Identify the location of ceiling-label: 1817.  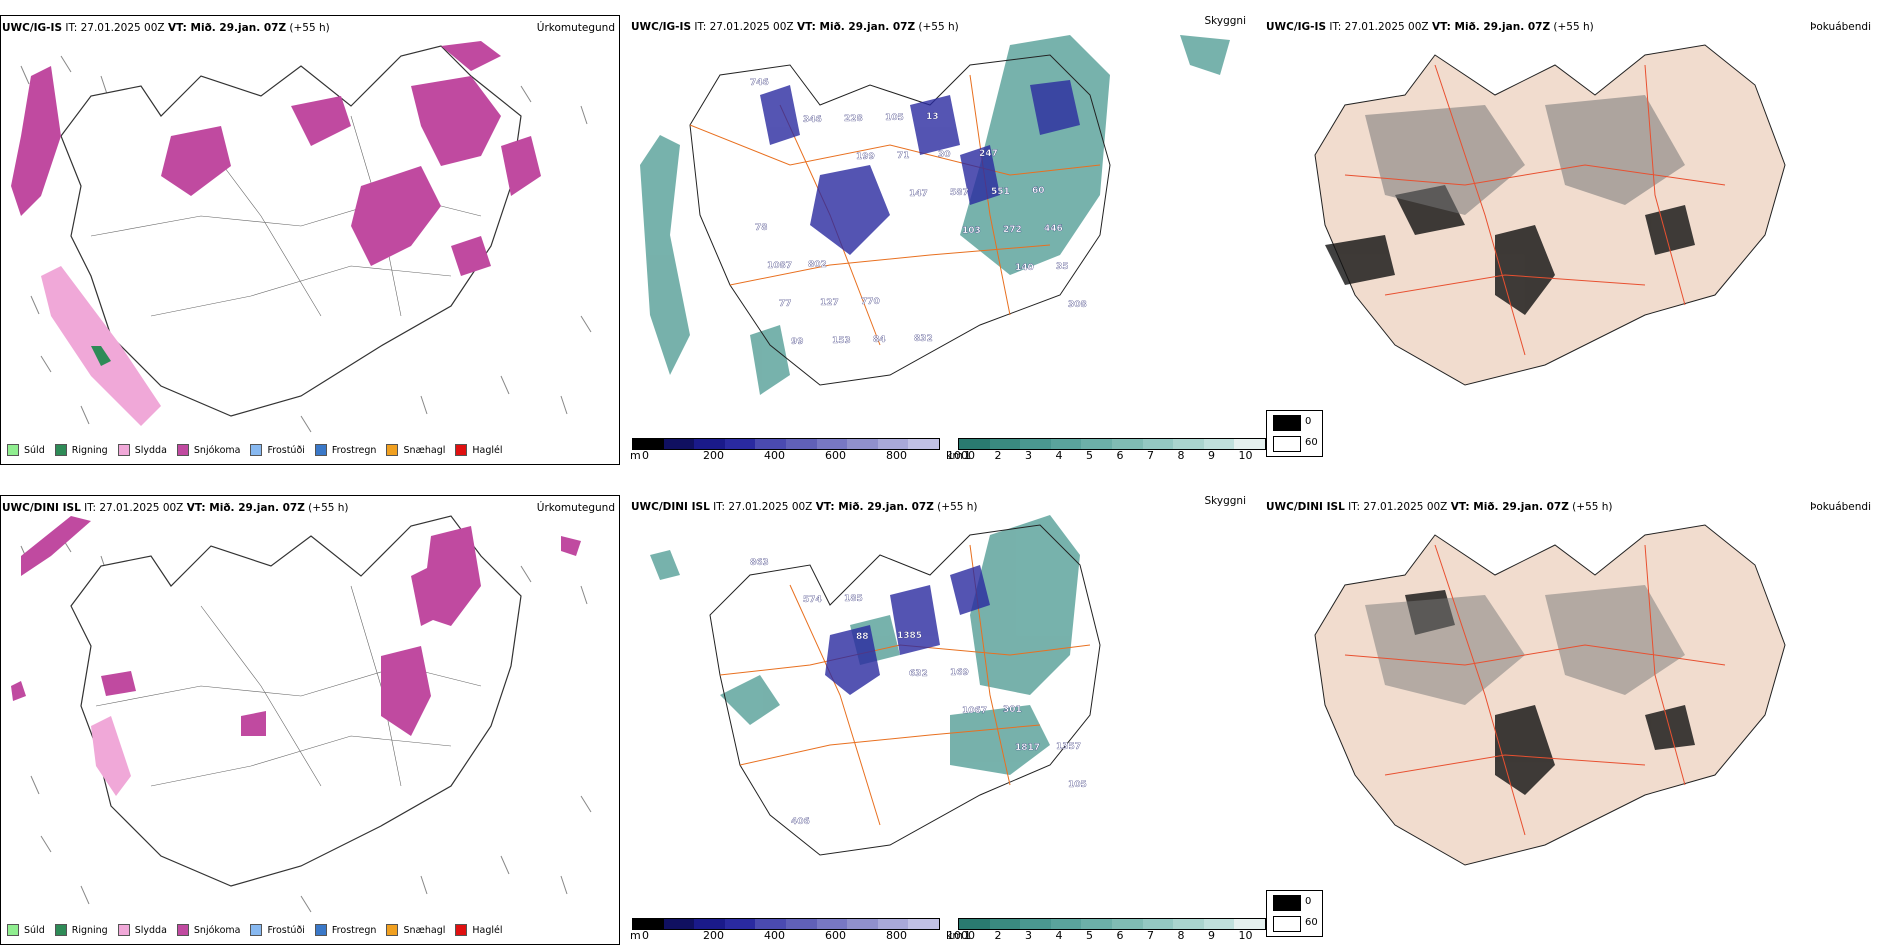
(1027, 748).